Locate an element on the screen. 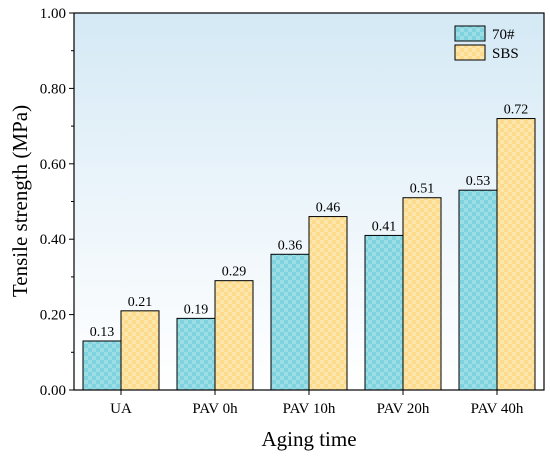 The width and height of the screenshot is (550, 458). bar-label-sbs-4: 0.72 is located at coordinates (516, 110).